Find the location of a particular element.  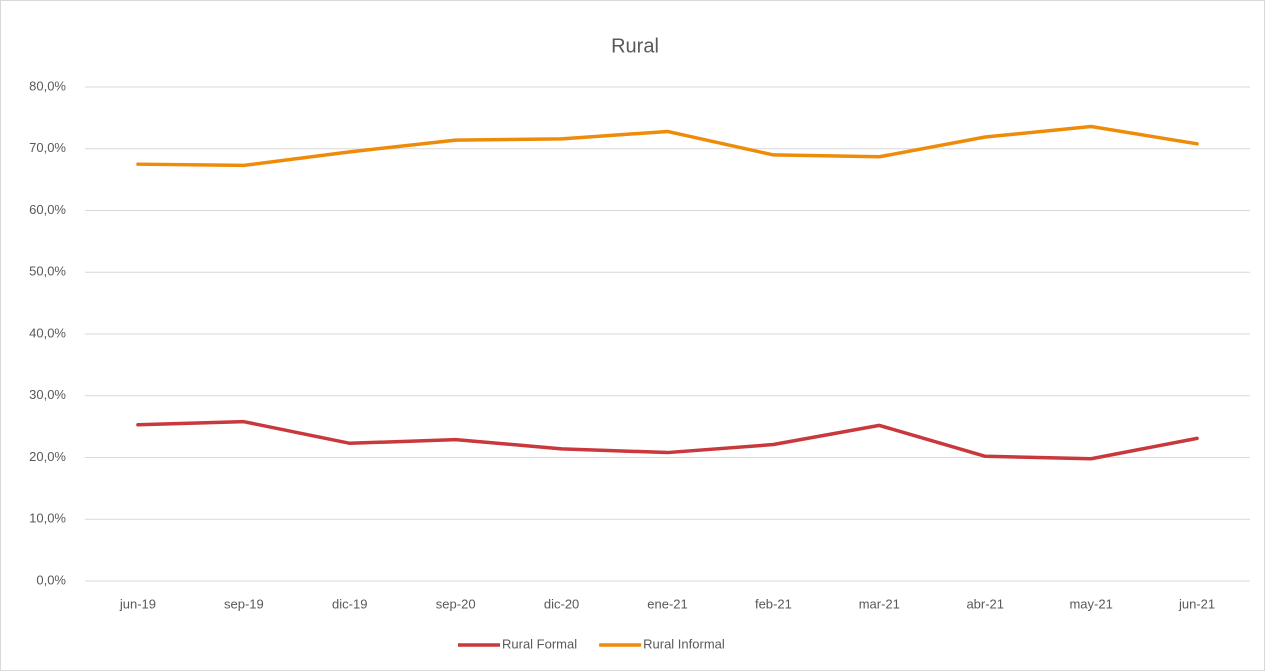

x-tick-label: sep-20 is located at coordinates (456, 603).